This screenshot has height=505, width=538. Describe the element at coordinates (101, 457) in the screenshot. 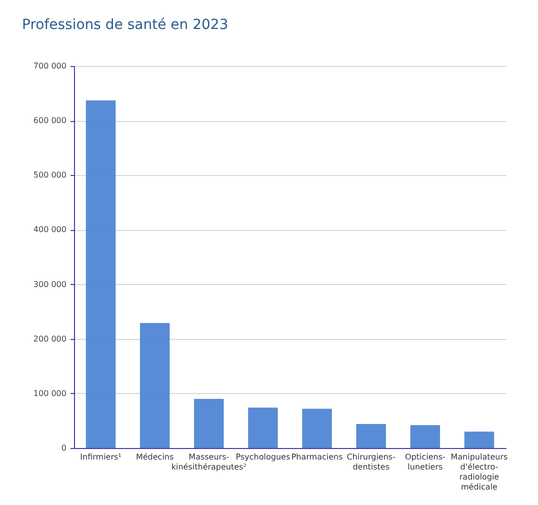

I see `x-tick-label: Infirmiers¹` at that location.